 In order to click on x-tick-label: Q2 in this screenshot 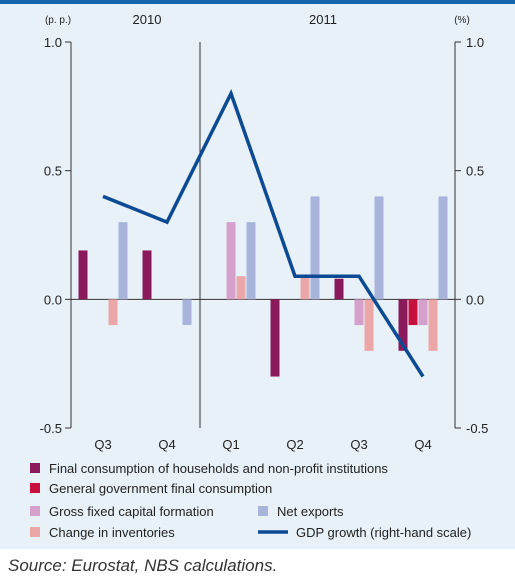, I will do `click(294, 444)`.